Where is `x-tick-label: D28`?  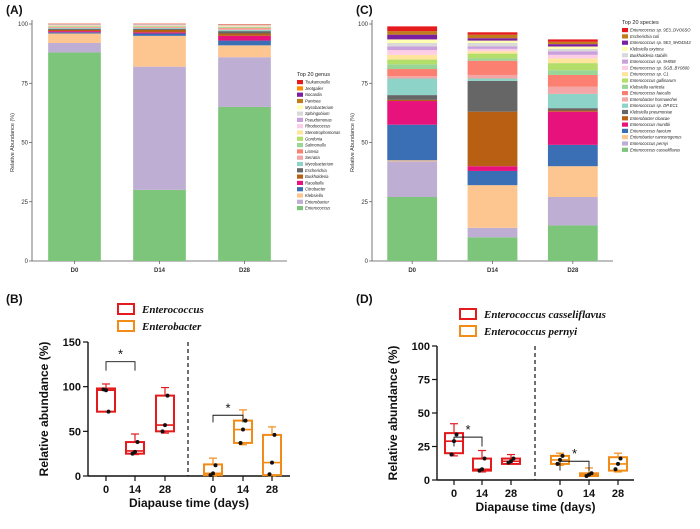 x-tick-label: D28 is located at coordinates (245, 271).